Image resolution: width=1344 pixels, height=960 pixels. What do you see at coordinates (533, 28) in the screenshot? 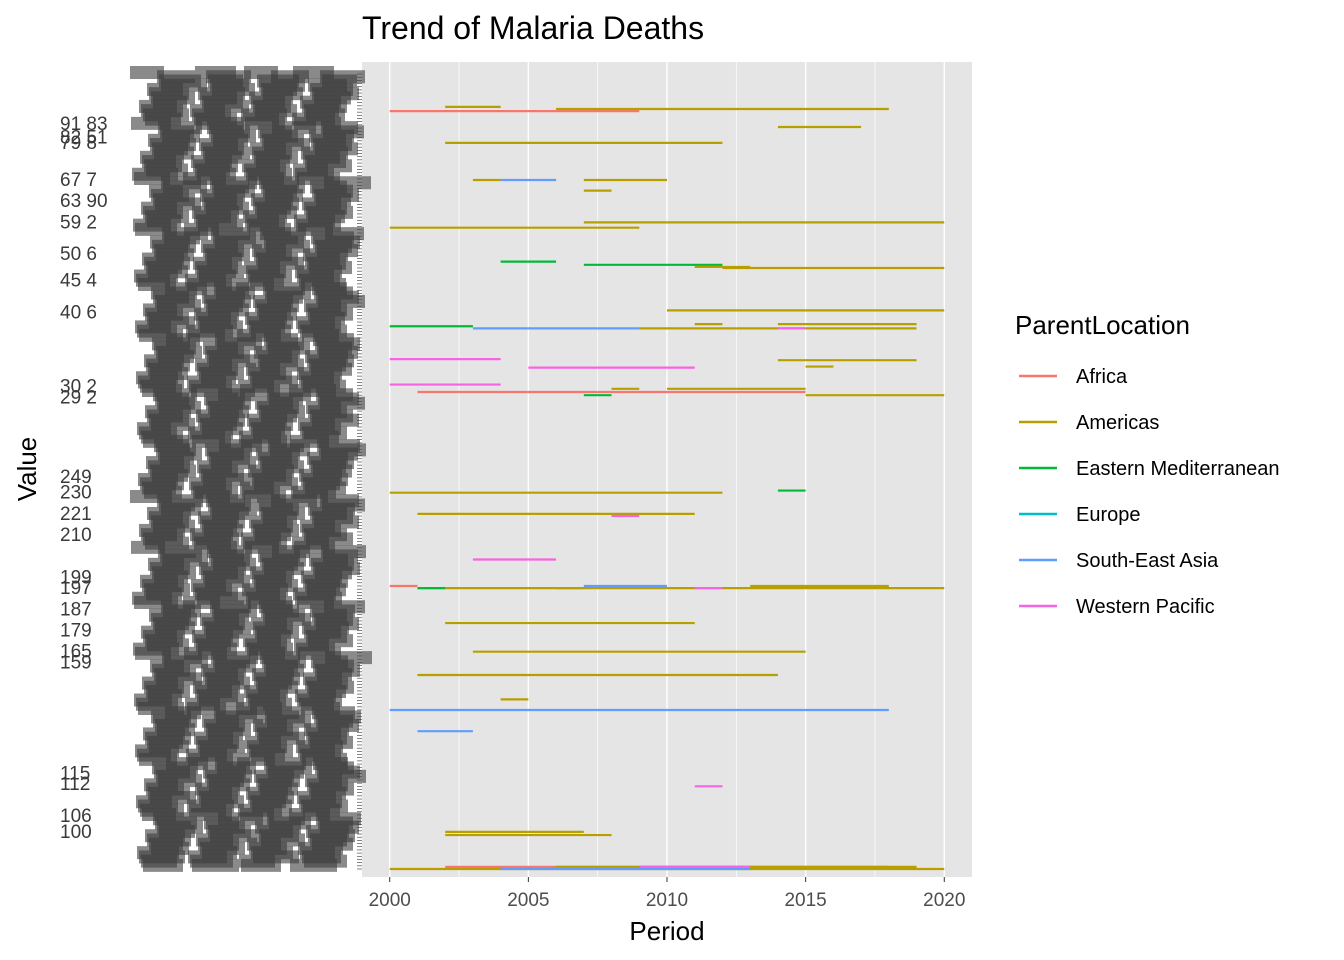
I see `chart-title: Trend of Malaria Deaths` at bounding box center [533, 28].